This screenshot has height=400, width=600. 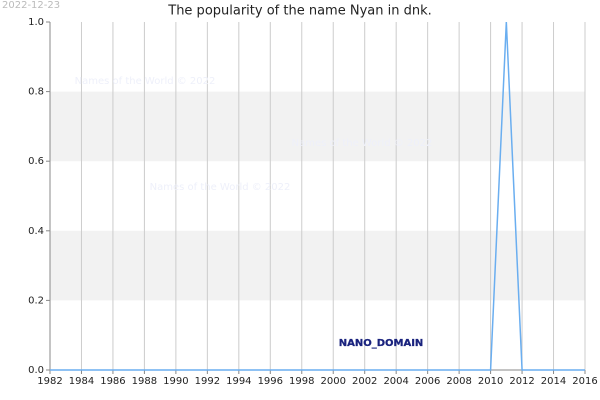 What do you see at coordinates (301, 381) in the screenshot?
I see `x-tick-label: 1998` at bounding box center [301, 381].